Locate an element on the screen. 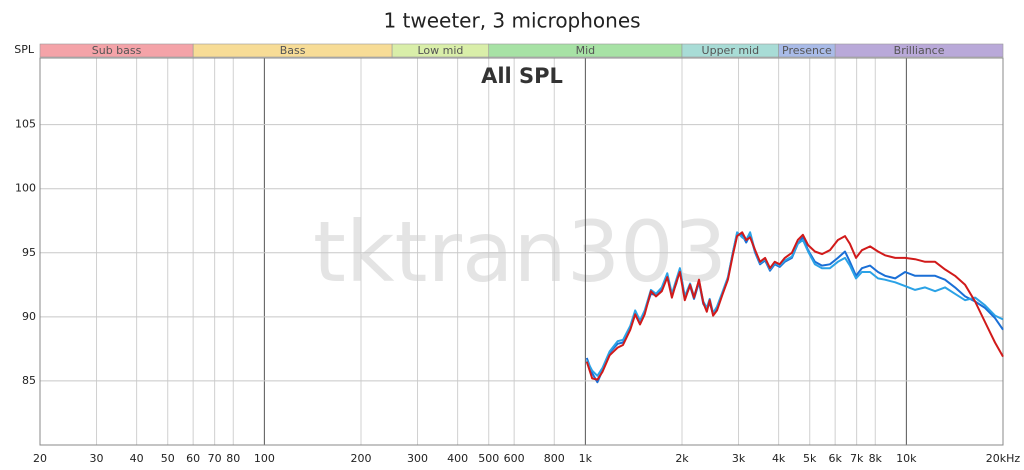 The height and width of the screenshot is (470, 1024). band-label: Low mid is located at coordinates (440, 50).